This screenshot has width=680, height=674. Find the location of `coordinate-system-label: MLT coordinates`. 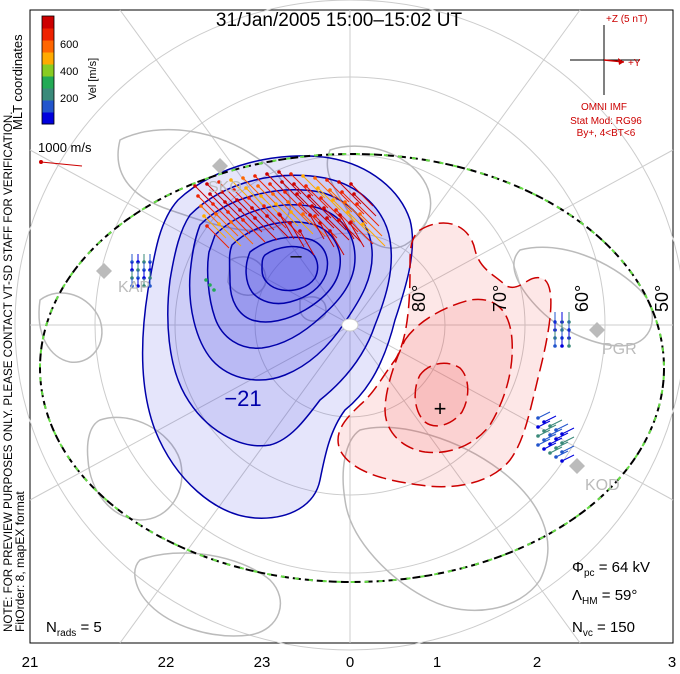

coordinate-system-label: MLT coordinates is located at coordinates (17, 82).